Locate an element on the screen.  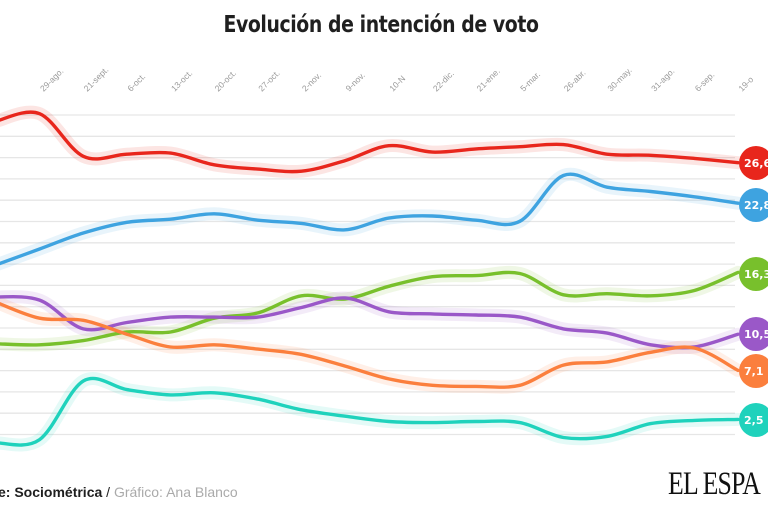
end-label-turquesa: 2,5 is located at coordinates (753, 420).